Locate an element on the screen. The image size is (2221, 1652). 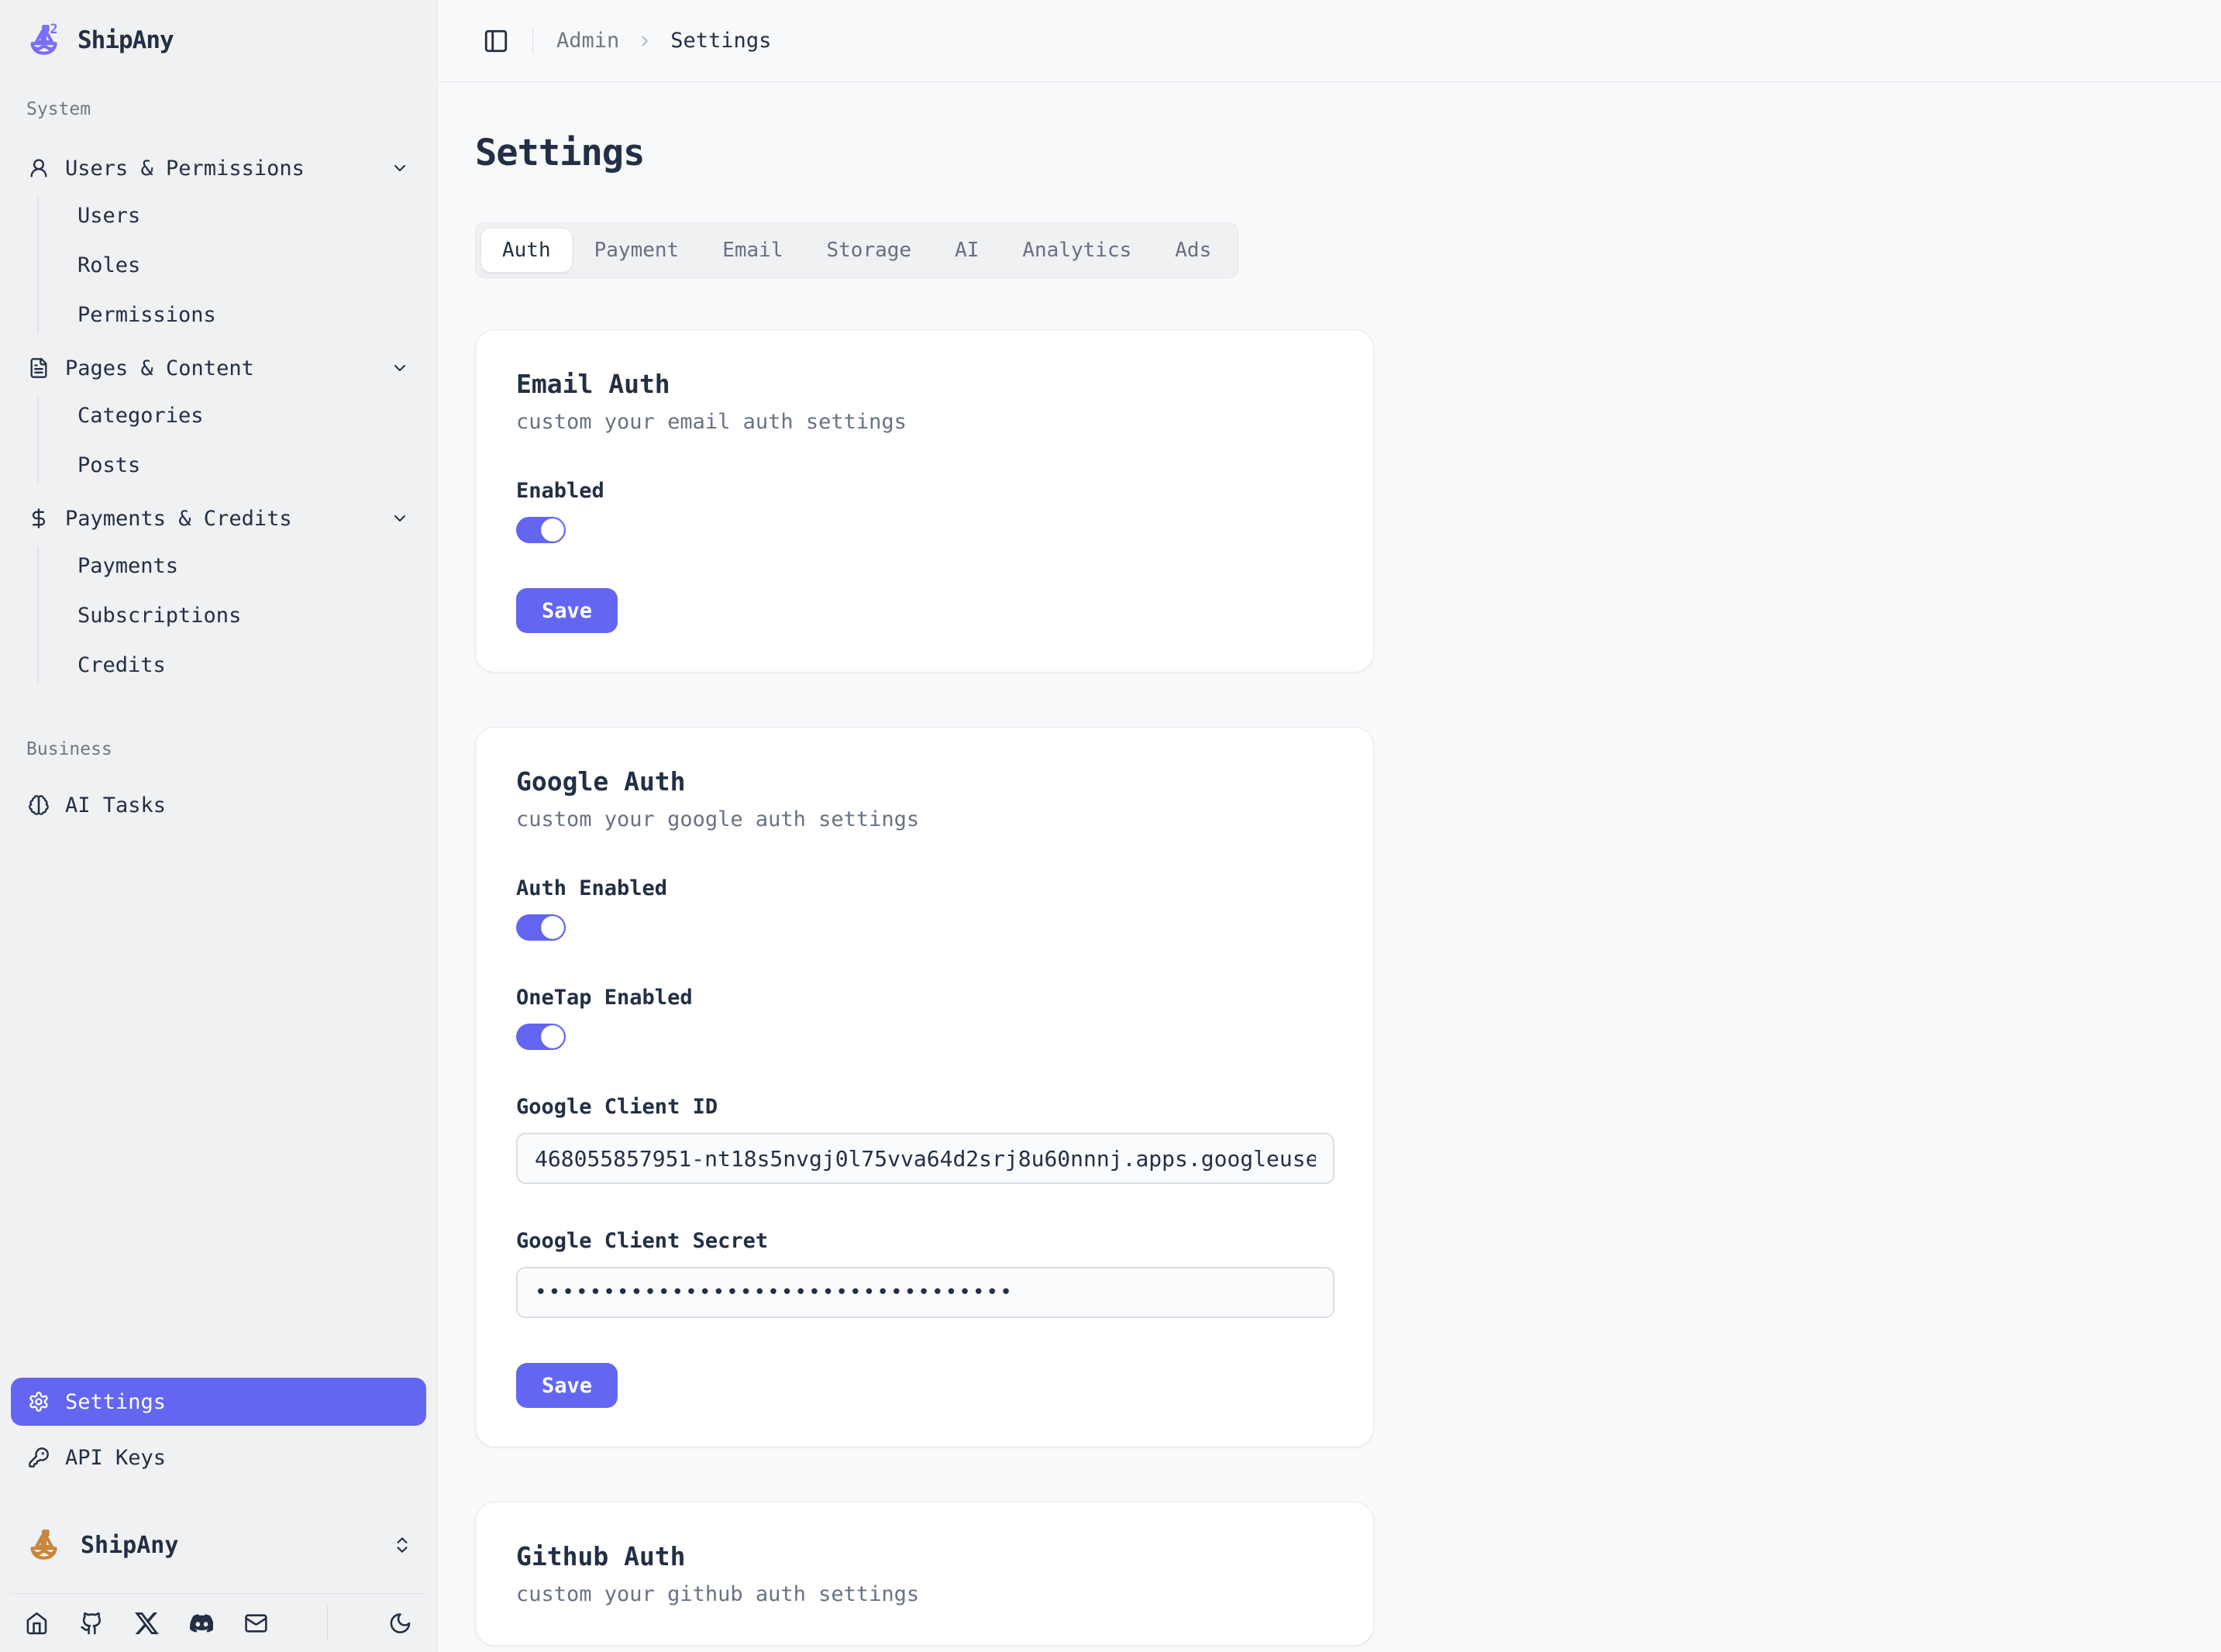
breadcrumb-admin: Admin is located at coordinates (588, 41).